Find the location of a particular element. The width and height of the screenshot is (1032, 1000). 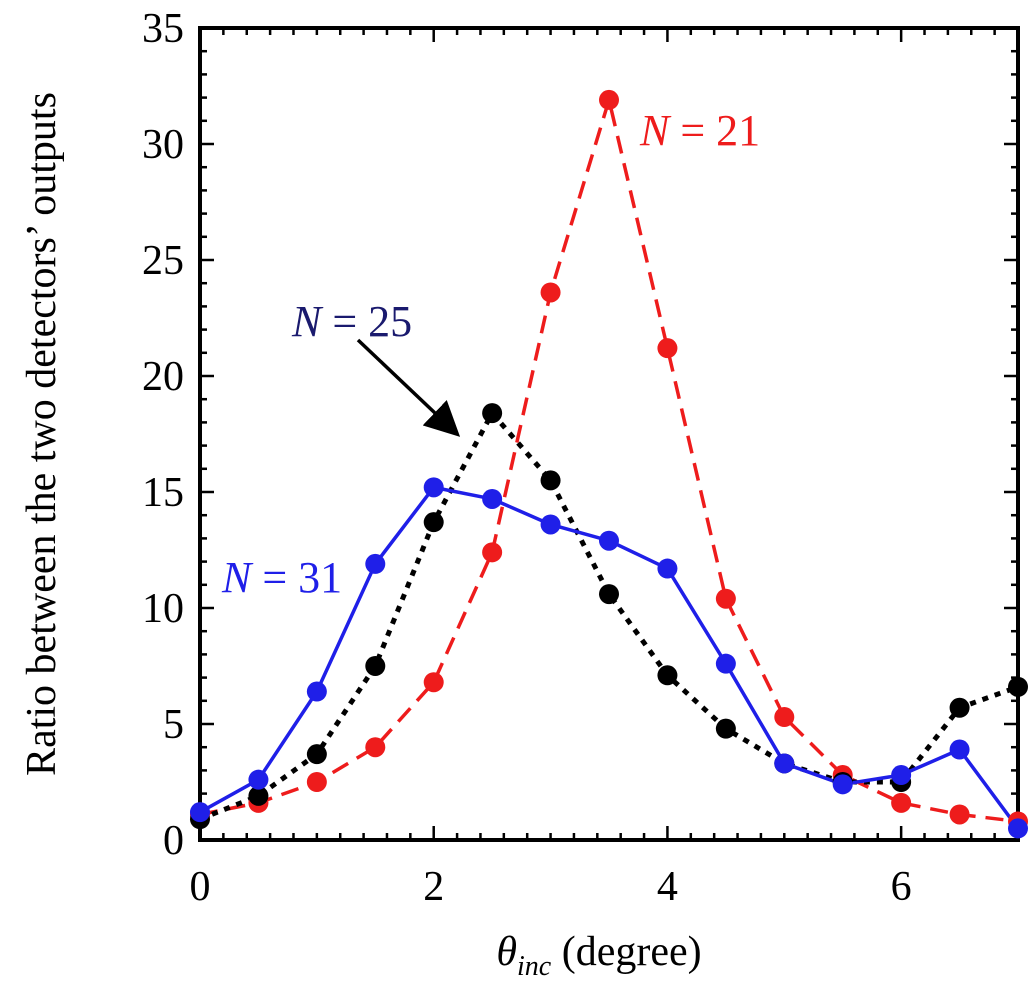

x-tick-label: 2 is located at coordinates (433, 887).